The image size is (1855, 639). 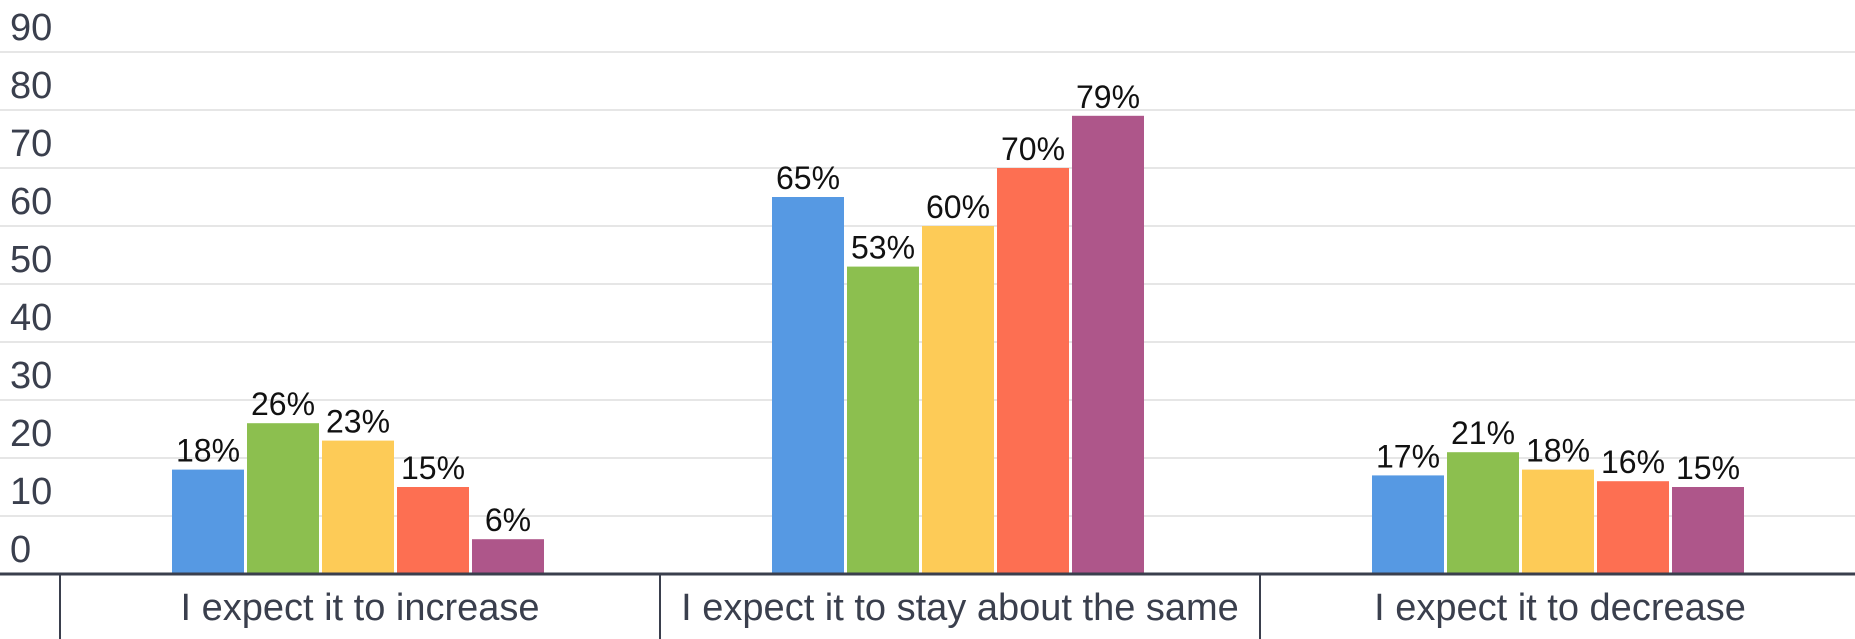 I want to click on x-category-label: I expect it to increase, so click(x=359, y=608).